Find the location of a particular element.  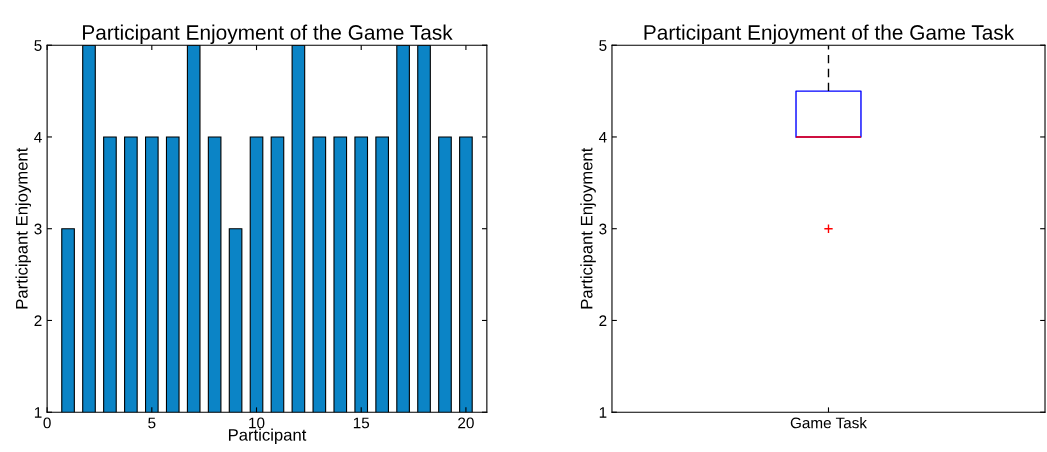

x-tick-label: 15 is located at coordinates (361, 423).